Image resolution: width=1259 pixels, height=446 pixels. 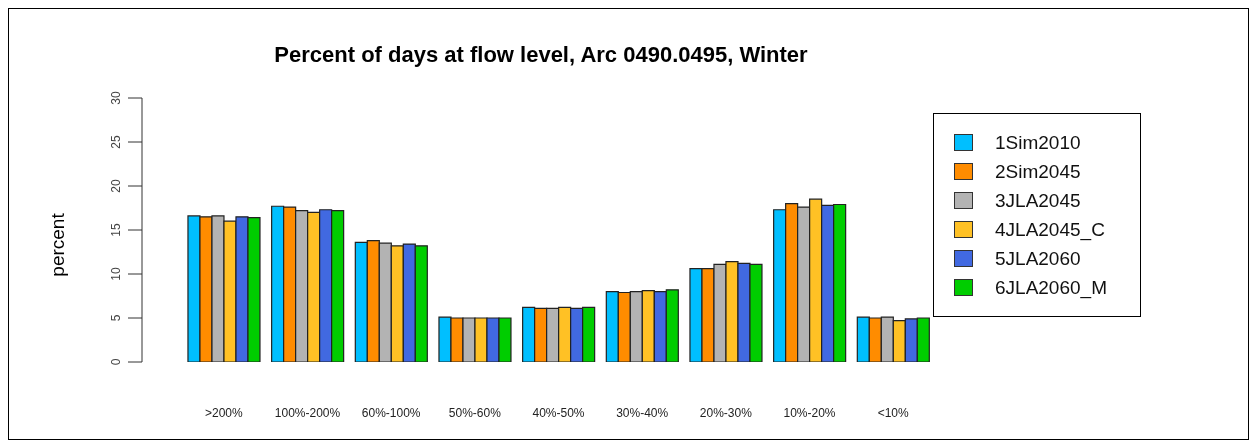 What do you see at coordinates (391, 412) in the screenshot?
I see `x-tick-label: 60%-100%` at bounding box center [391, 412].